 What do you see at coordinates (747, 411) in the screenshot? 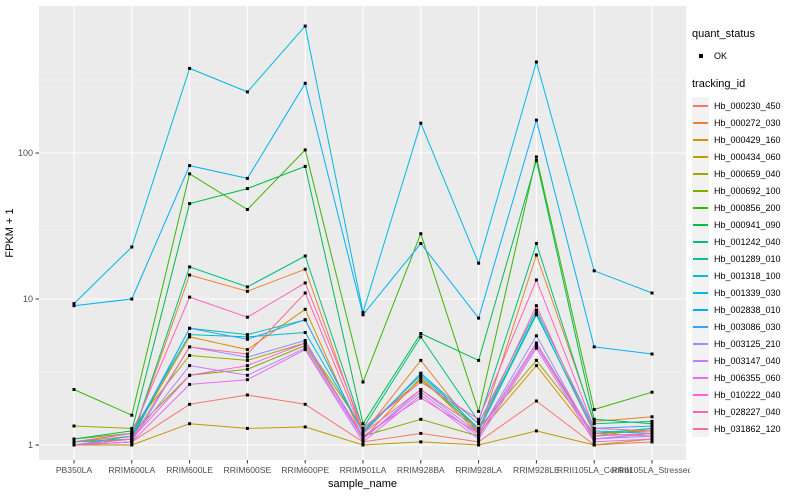
I see `legend-item-label: Hb_028227_040` at bounding box center [747, 411].